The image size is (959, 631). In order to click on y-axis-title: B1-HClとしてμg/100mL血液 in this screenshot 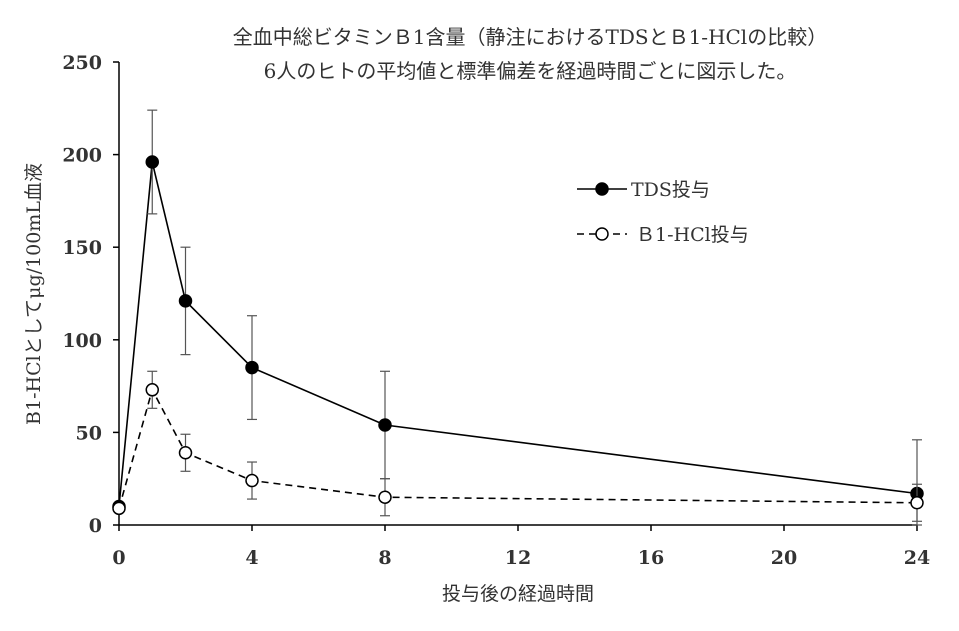, I will do `click(34, 294)`.